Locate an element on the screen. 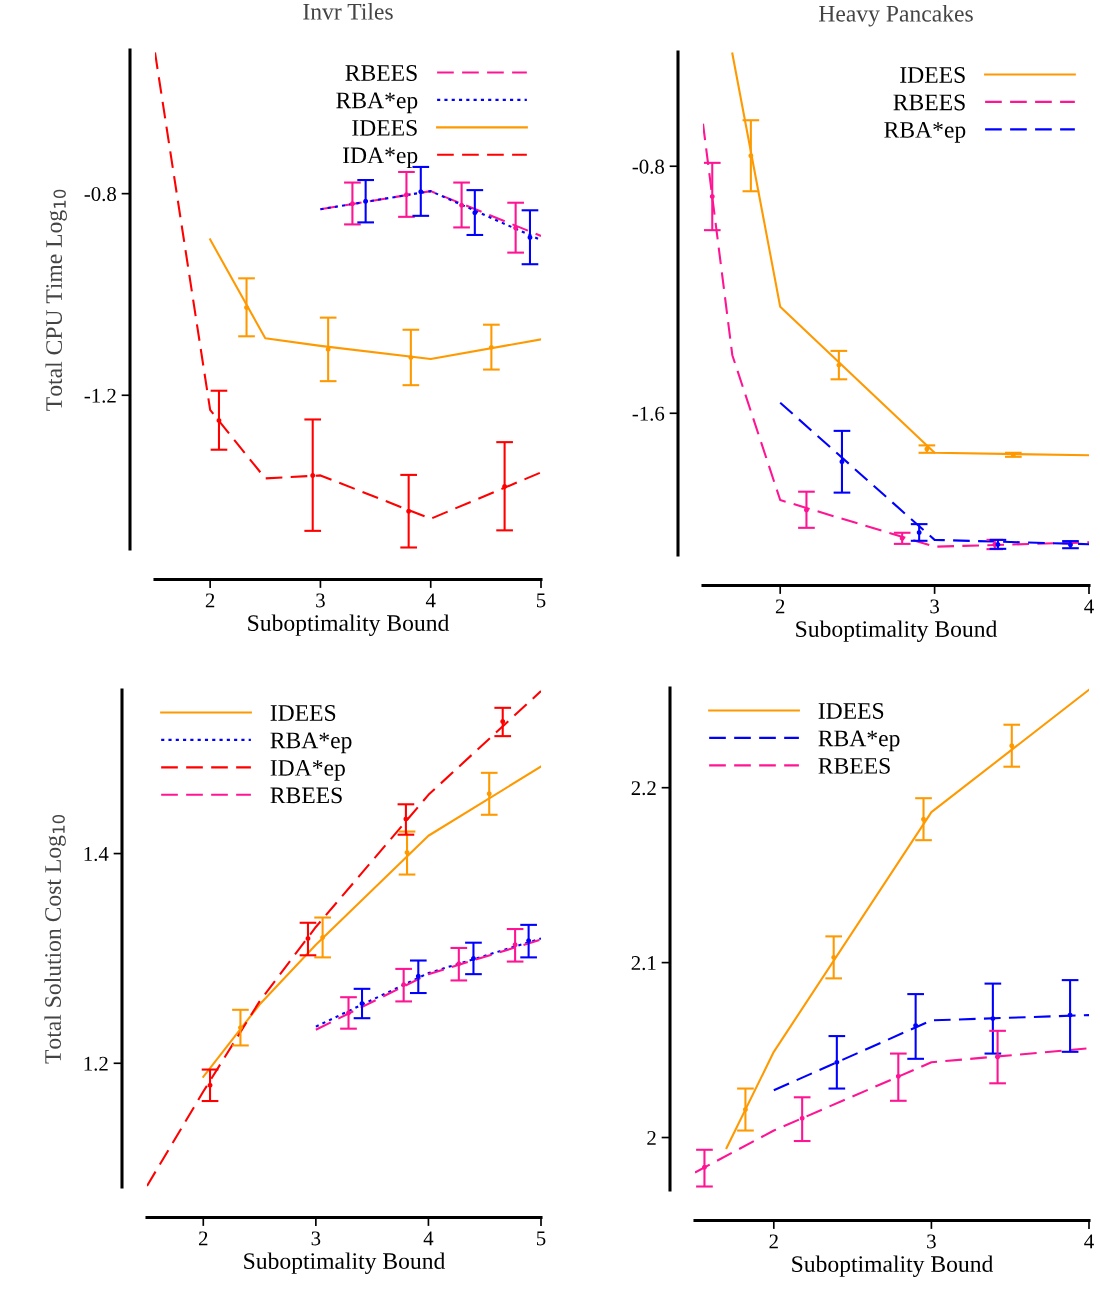 This screenshot has width=1100, height=1289. y-tick-label: -1.2 is located at coordinates (100, 395).